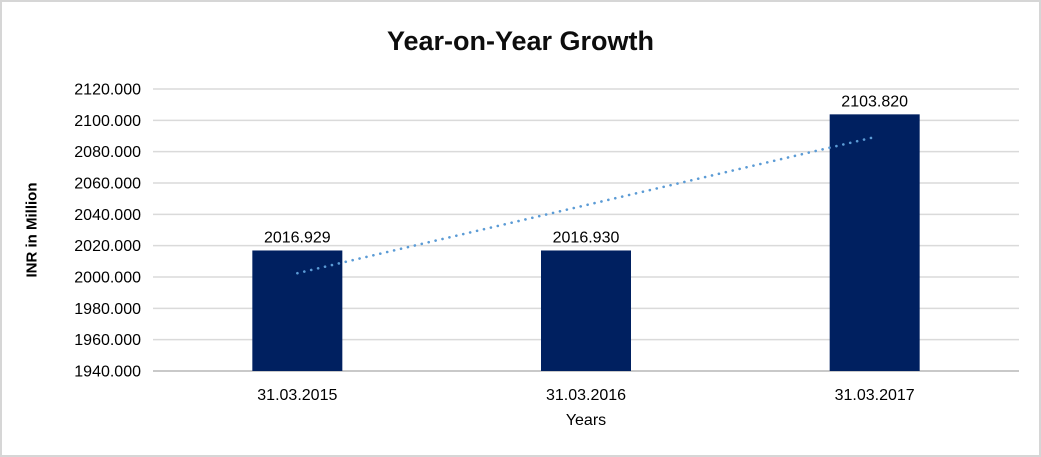 Image resolution: width=1041 pixels, height=457 pixels. What do you see at coordinates (107, 278) in the screenshot?
I see `y-tick-label: 2000.000` at bounding box center [107, 278].